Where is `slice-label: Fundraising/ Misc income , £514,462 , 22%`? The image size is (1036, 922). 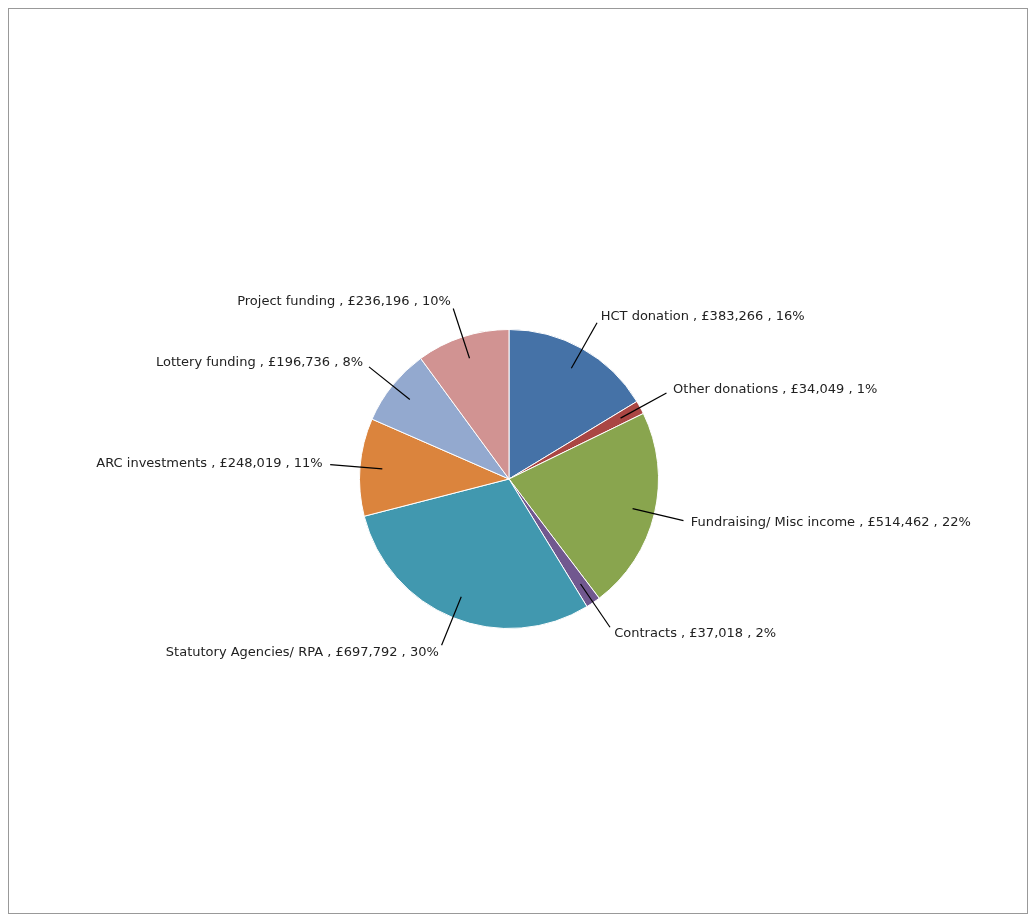 slice-label: Fundraising/ Misc income , £514,462 , 22% is located at coordinates (830, 521).